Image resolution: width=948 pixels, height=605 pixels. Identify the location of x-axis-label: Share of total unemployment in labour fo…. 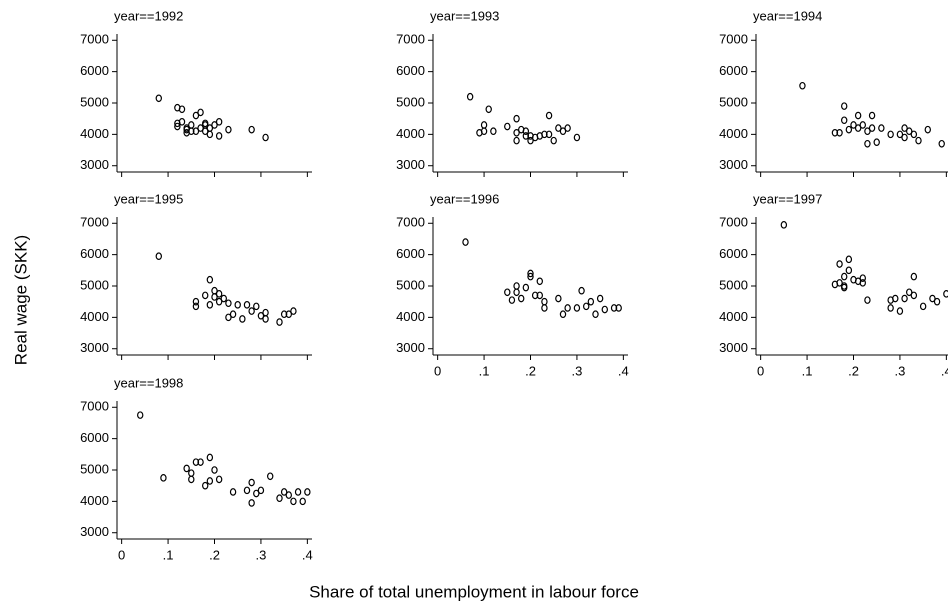
(474, 591).